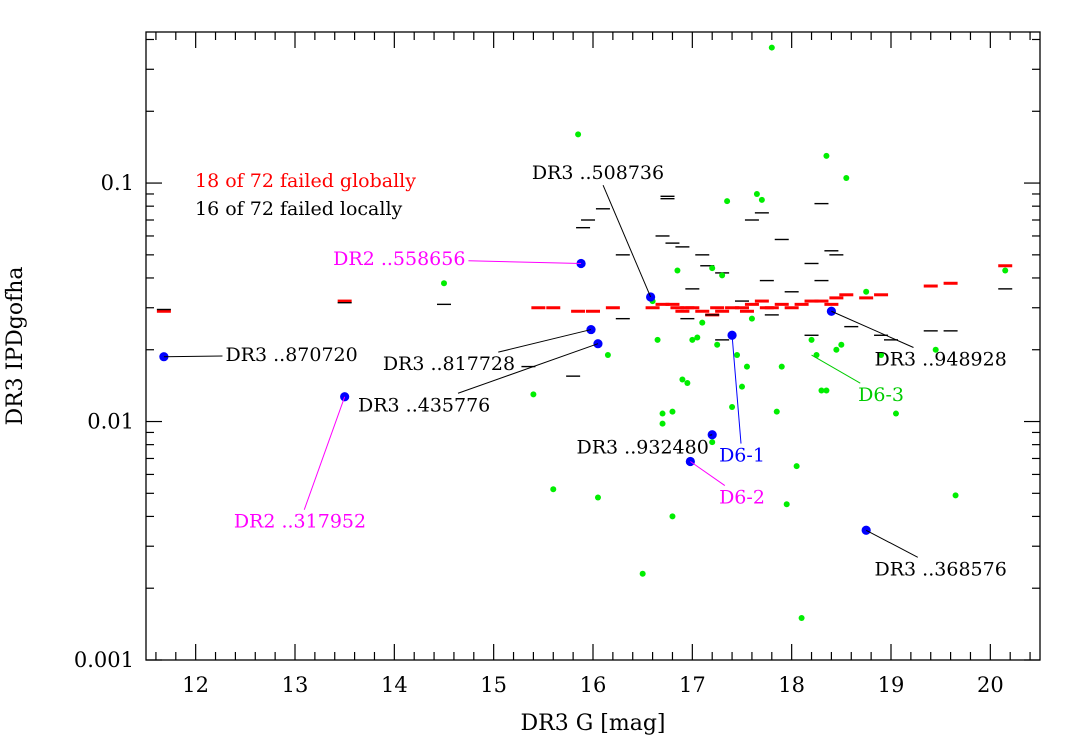 The height and width of the screenshot is (753, 1086). Describe the element at coordinates (593, 685) in the screenshot. I see `x-tick-label: 16` at that location.